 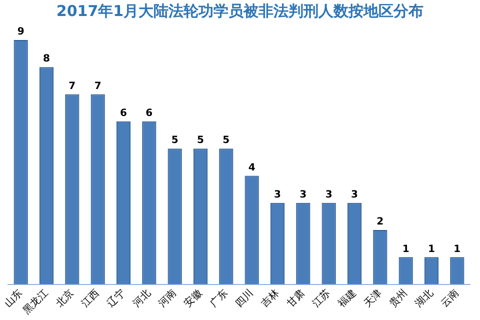 What do you see at coordinates (218, 298) in the screenshot?
I see `x-tick-label: 广东` at bounding box center [218, 298].